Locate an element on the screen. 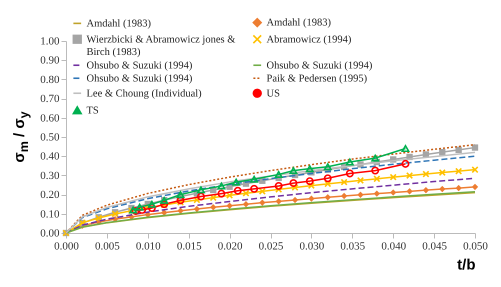 The image size is (501, 287). x-tick-label: 0.025 is located at coordinates (271, 246).